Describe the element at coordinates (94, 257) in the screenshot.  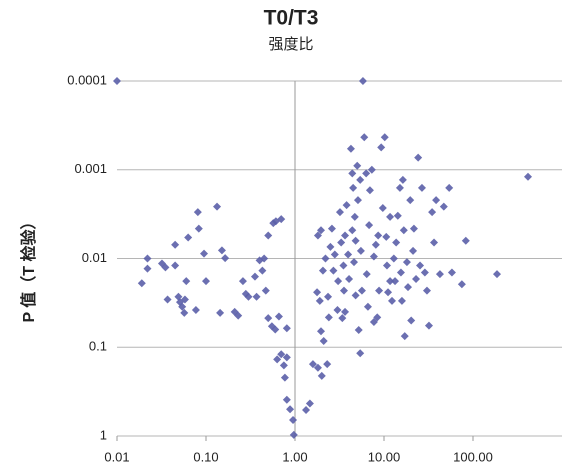
I see `y-tick-label: 0.01` at that location.